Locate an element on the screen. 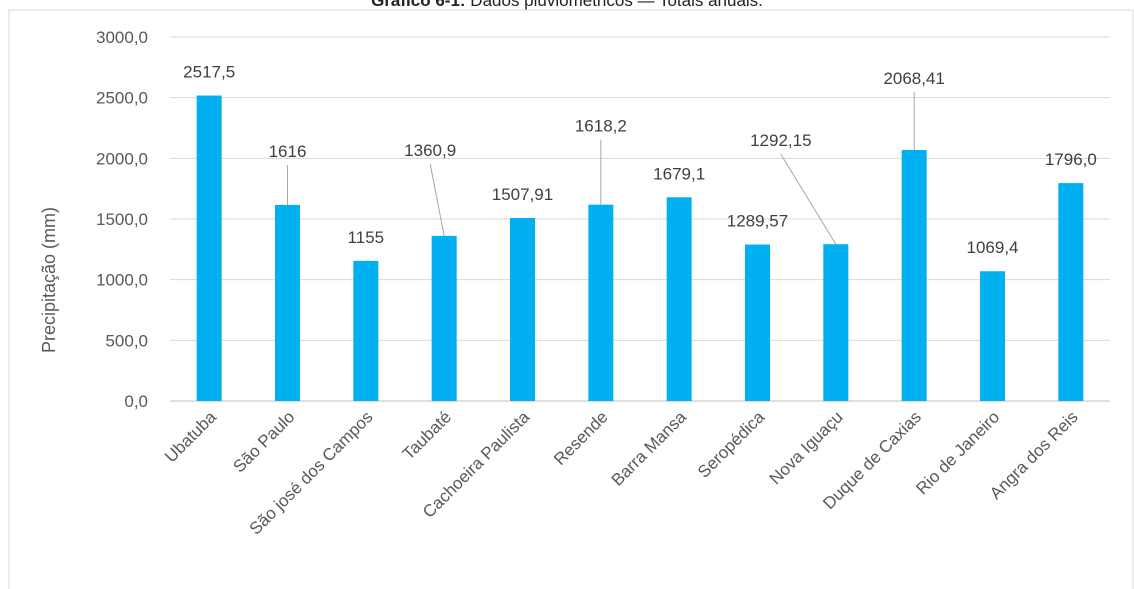 Image resolution: width=1134 pixels, height=589 pixels. data-label: 1616 is located at coordinates (288, 151).